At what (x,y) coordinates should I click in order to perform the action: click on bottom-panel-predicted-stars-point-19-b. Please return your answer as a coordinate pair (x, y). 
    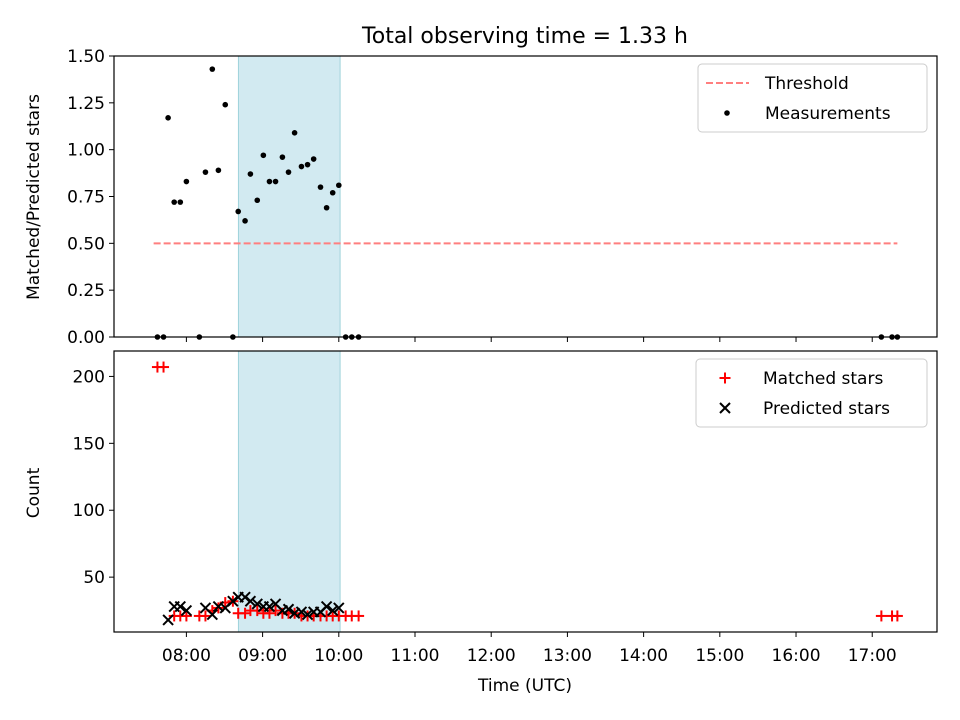
    Looking at the image, I should click on (301, 612).